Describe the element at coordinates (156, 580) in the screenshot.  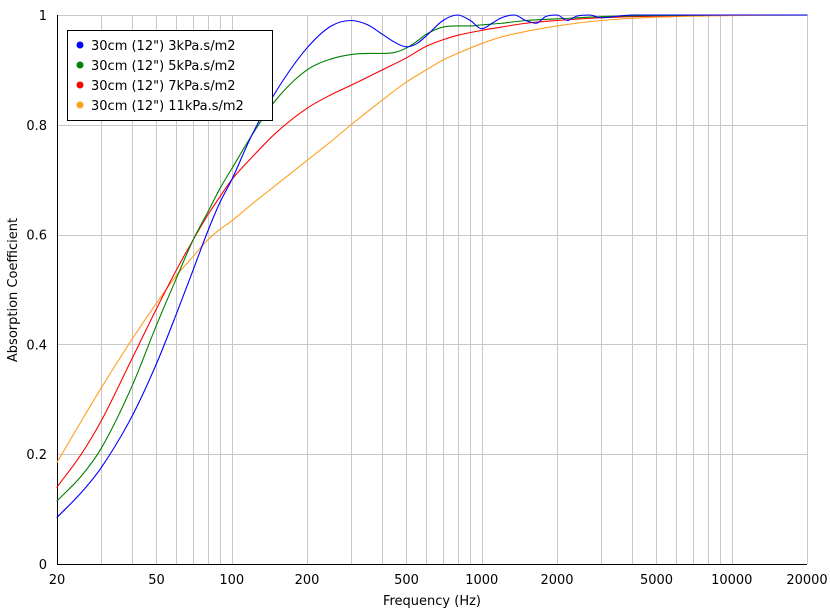
I see `x-tick-label: 50` at that location.